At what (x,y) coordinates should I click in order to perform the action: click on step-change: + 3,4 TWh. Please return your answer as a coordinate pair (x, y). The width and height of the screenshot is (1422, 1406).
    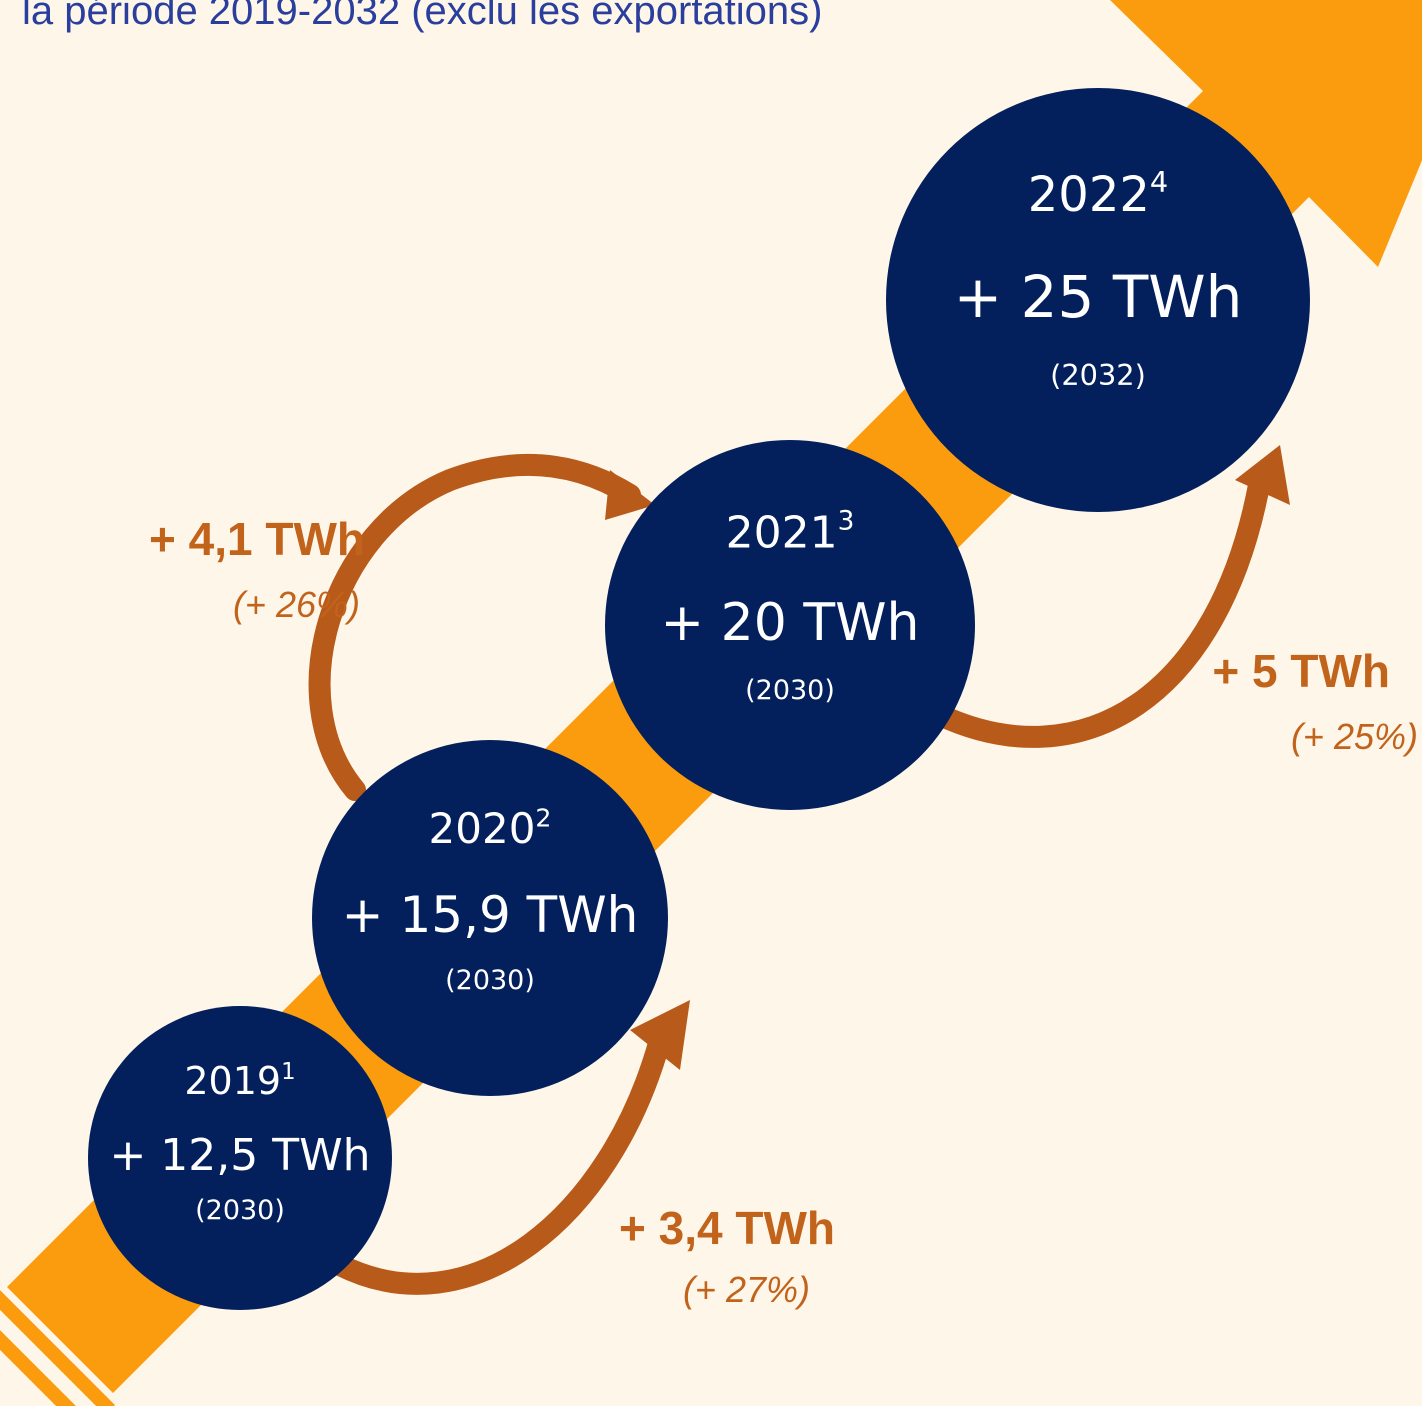
    Looking at the image, I should click on (727, 1228).